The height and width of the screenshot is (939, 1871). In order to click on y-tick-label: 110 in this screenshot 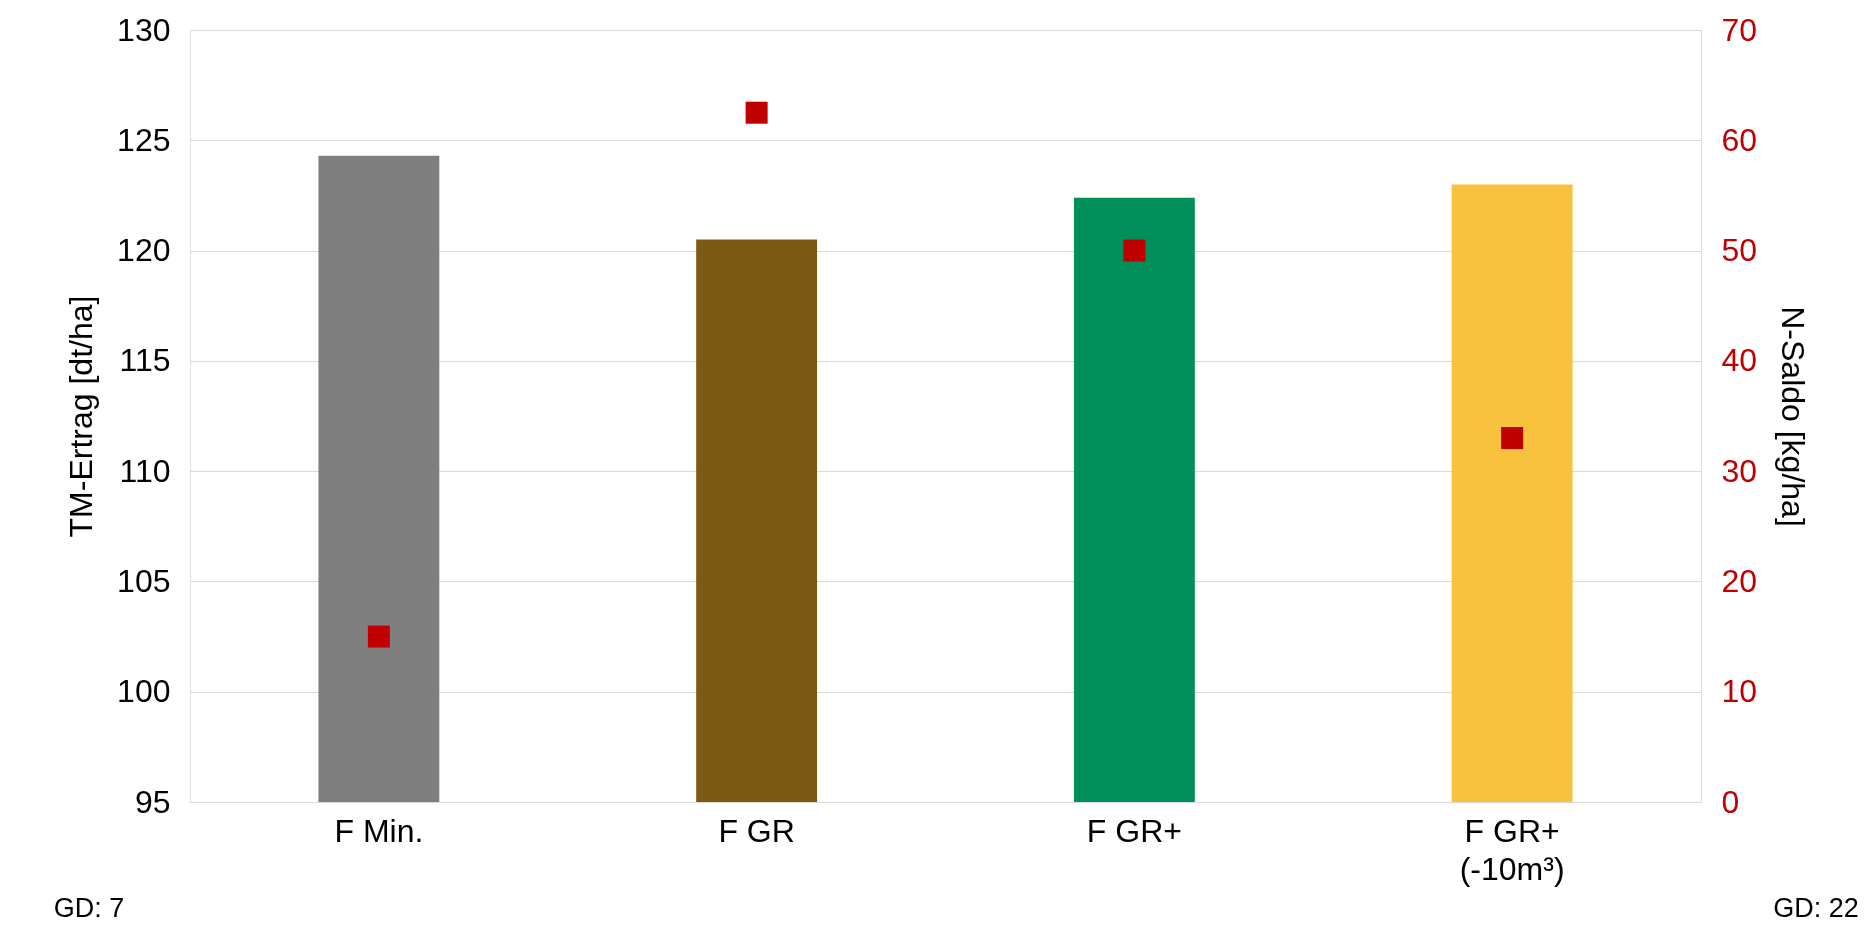, I will do `click(145, 470)`.